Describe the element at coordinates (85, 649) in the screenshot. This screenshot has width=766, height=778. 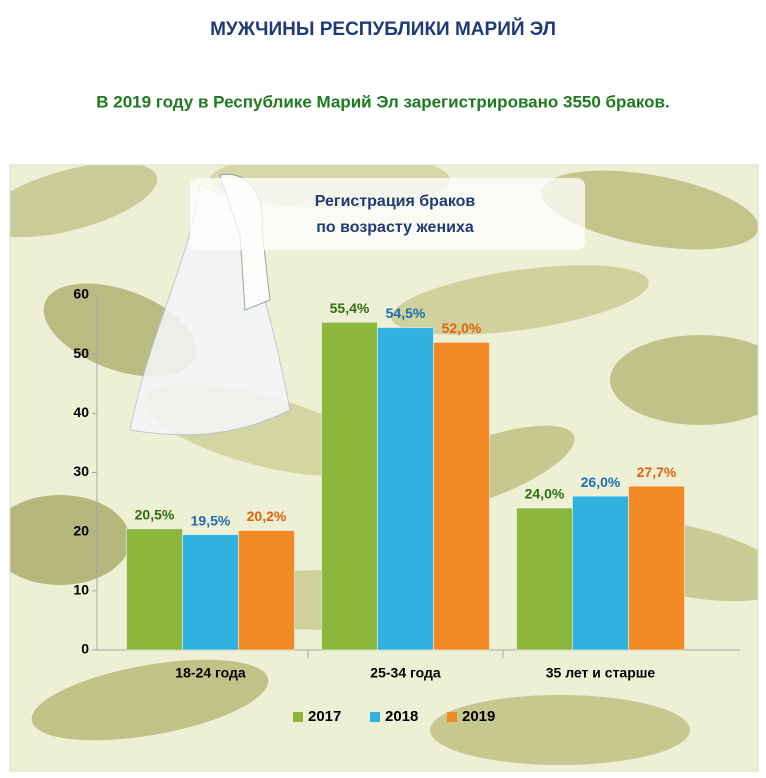
I see `y-tick-label: 0` at that location.